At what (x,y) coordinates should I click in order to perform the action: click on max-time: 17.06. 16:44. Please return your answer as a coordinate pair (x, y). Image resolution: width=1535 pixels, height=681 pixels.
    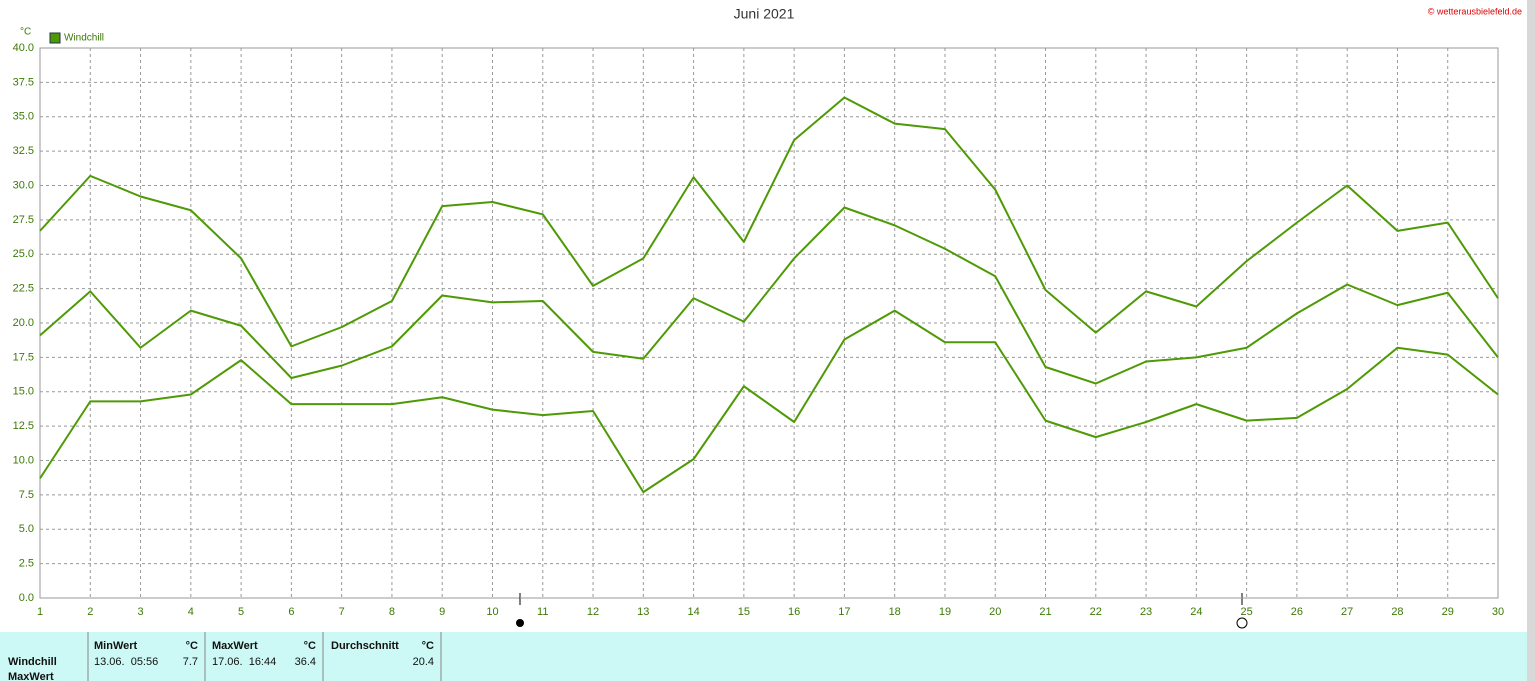
    Looking at the image, I should click on (244, 662).